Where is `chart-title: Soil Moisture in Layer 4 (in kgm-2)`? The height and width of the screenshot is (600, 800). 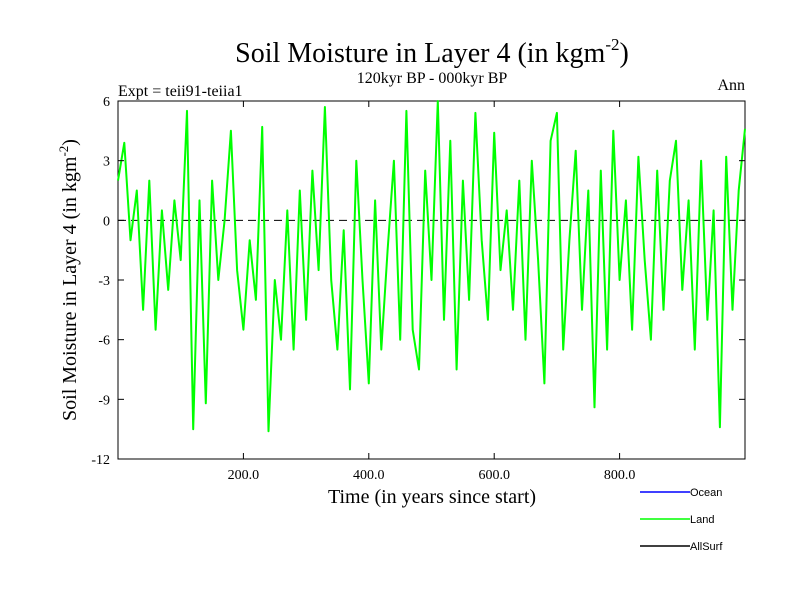
chart-title: Soil Moisture in Layer 4 (in kgm-2) is located at coordinates (432, 52).